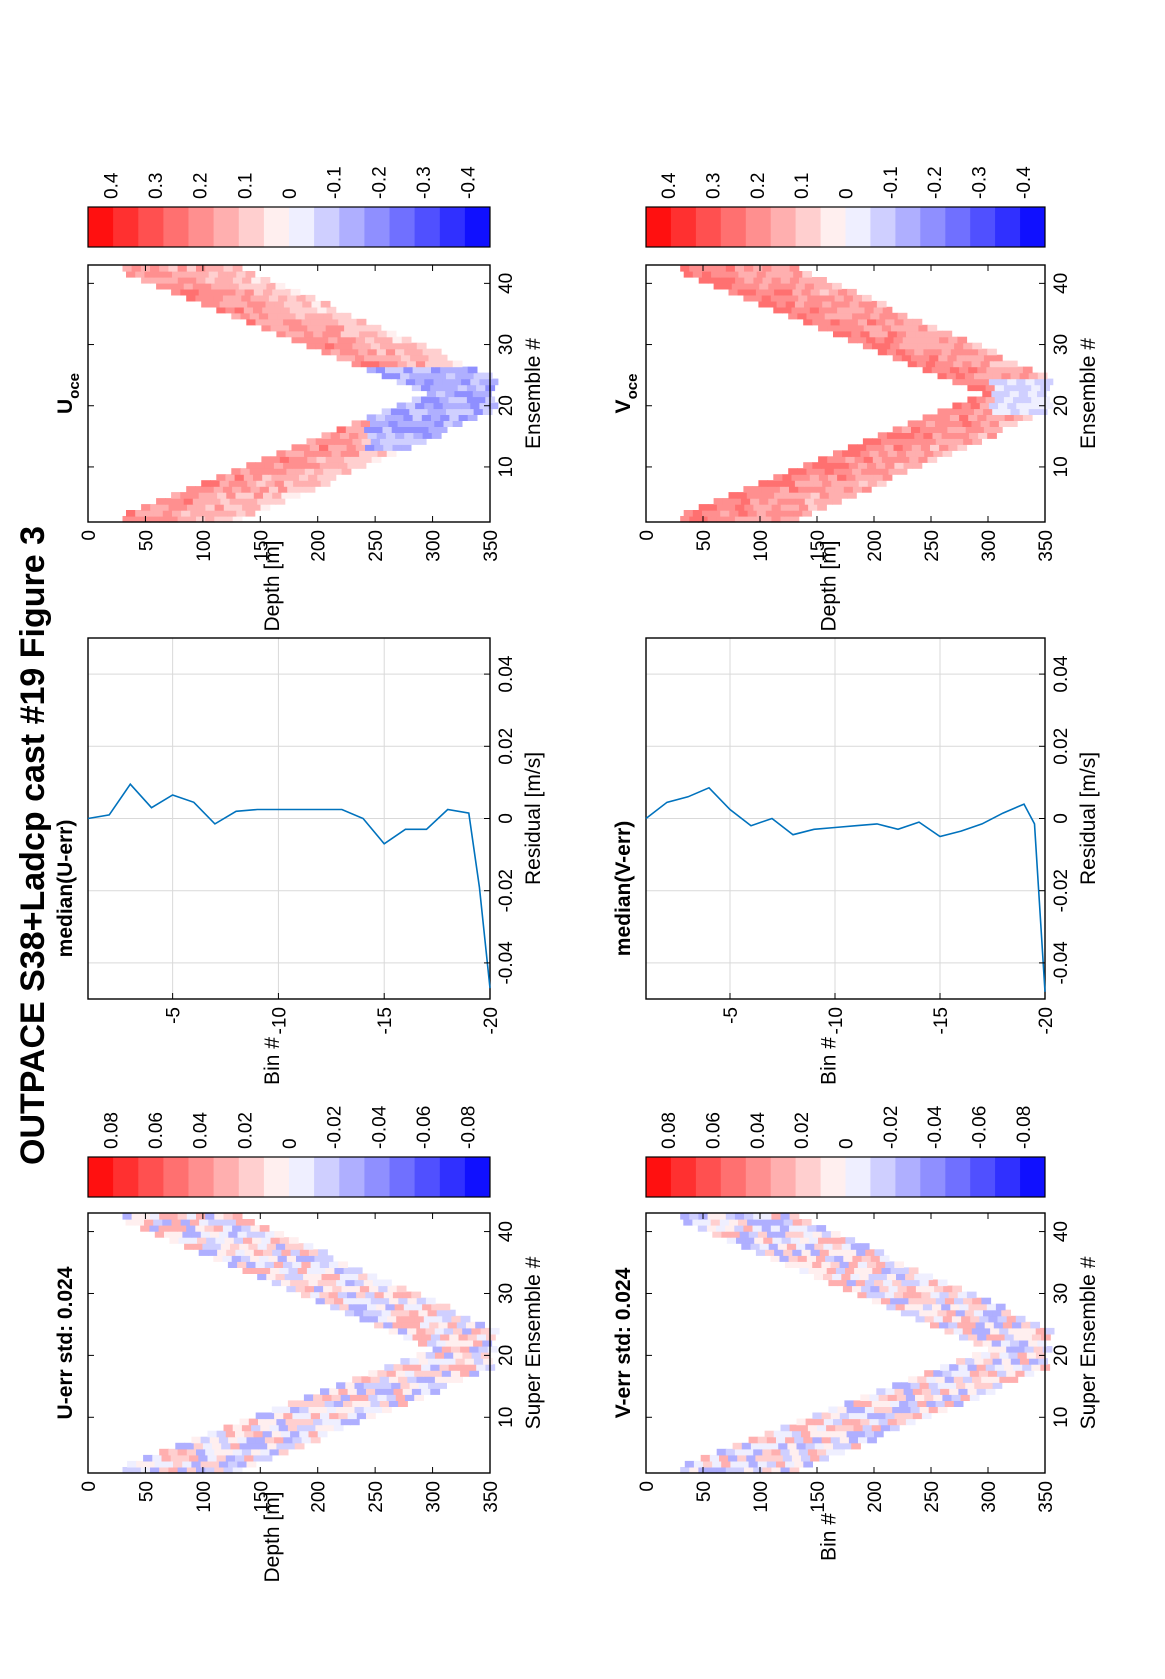 This screenshot has width=1165, height=1679. What do you see at coordinates (958, 227) in the screenshot?
I see `v-oce-colorbar-swatch` at bounding box center [958, 227].